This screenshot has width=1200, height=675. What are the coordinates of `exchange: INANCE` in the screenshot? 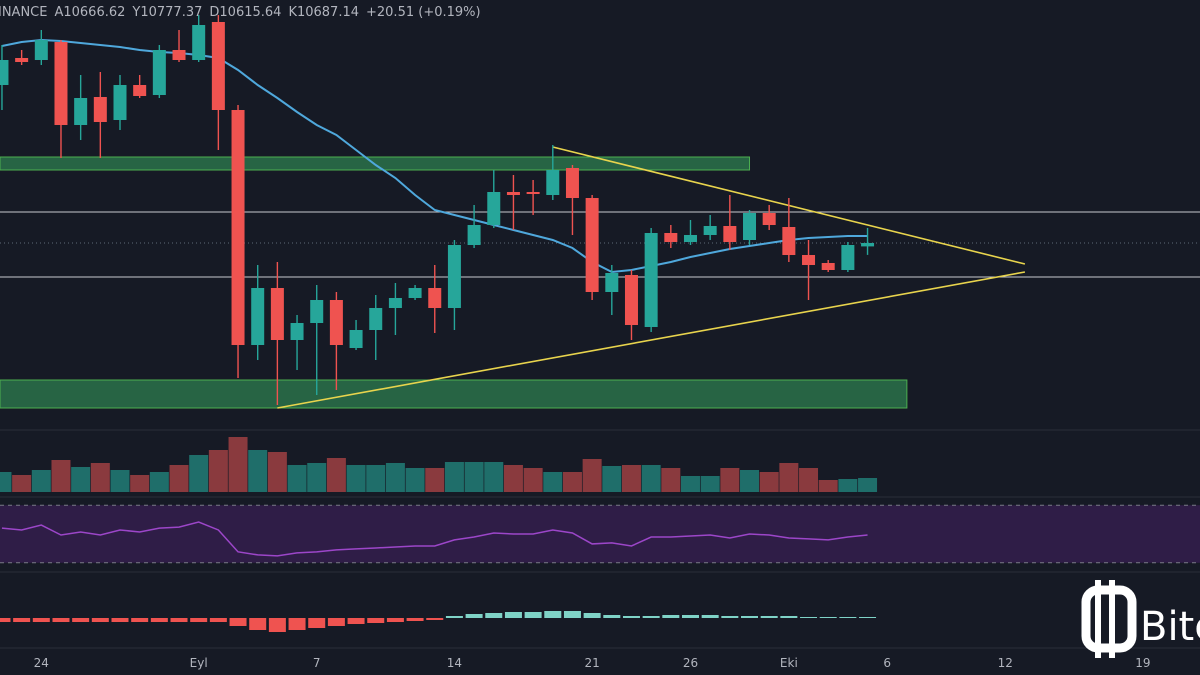 It's located at (24, 12).